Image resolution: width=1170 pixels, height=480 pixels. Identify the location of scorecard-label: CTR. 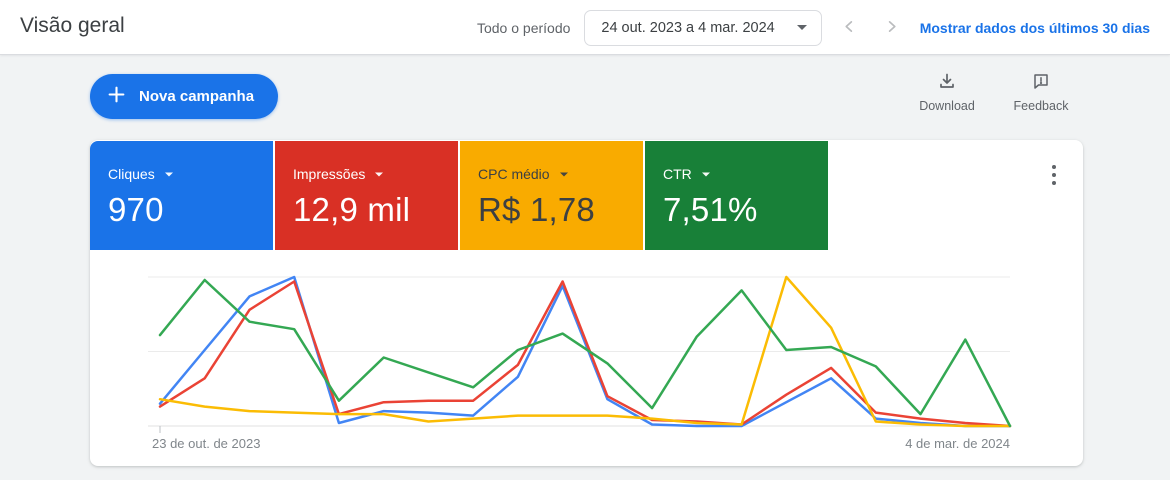
(677, 174).